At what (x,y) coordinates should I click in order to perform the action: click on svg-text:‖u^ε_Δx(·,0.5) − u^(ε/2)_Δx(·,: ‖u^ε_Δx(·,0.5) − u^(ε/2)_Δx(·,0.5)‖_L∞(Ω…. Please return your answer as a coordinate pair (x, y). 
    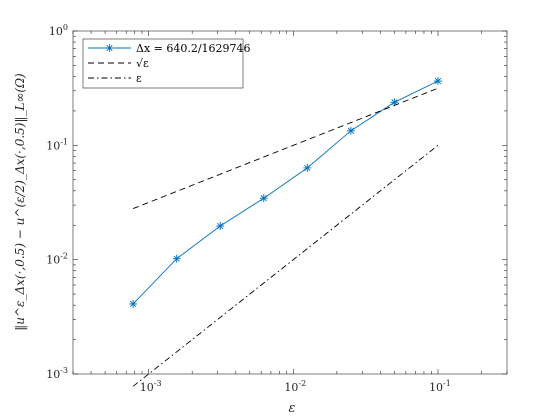
    Looking at the image, I should click on (20, 202).